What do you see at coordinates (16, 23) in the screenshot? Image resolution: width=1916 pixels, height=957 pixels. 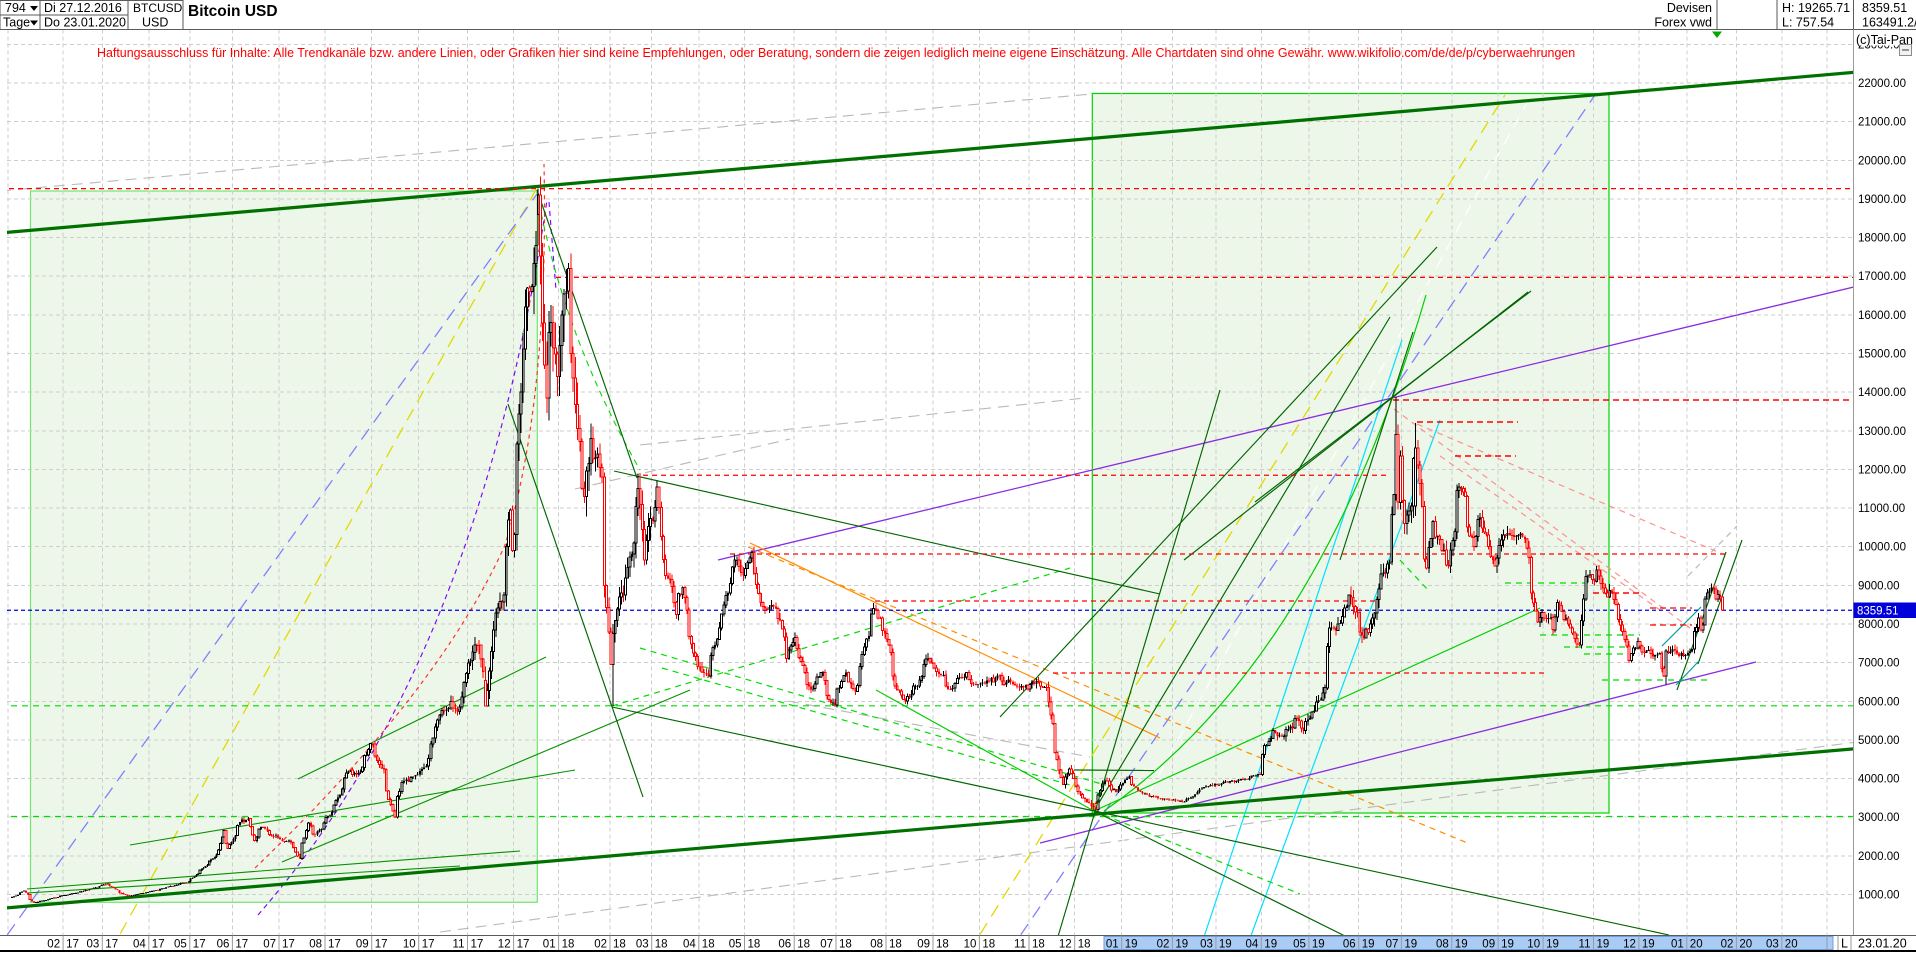 I see `svg-text: Tage` at bounding box center [16, 23].